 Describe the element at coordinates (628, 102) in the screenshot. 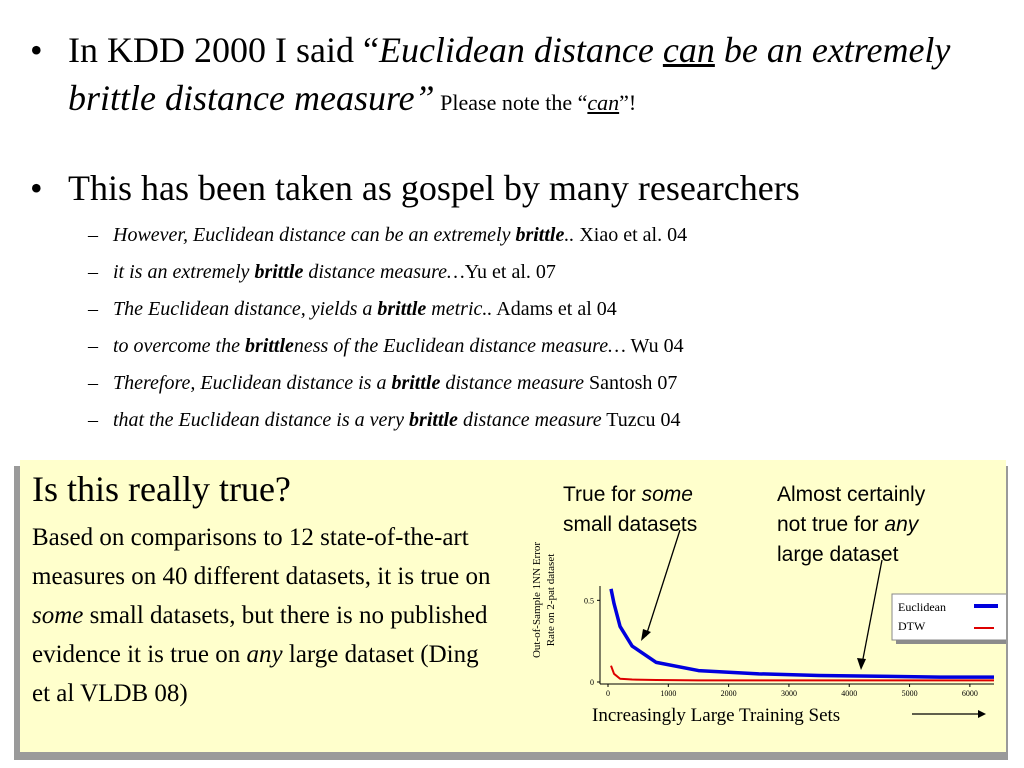

I see `note-post: ”!` at that location.